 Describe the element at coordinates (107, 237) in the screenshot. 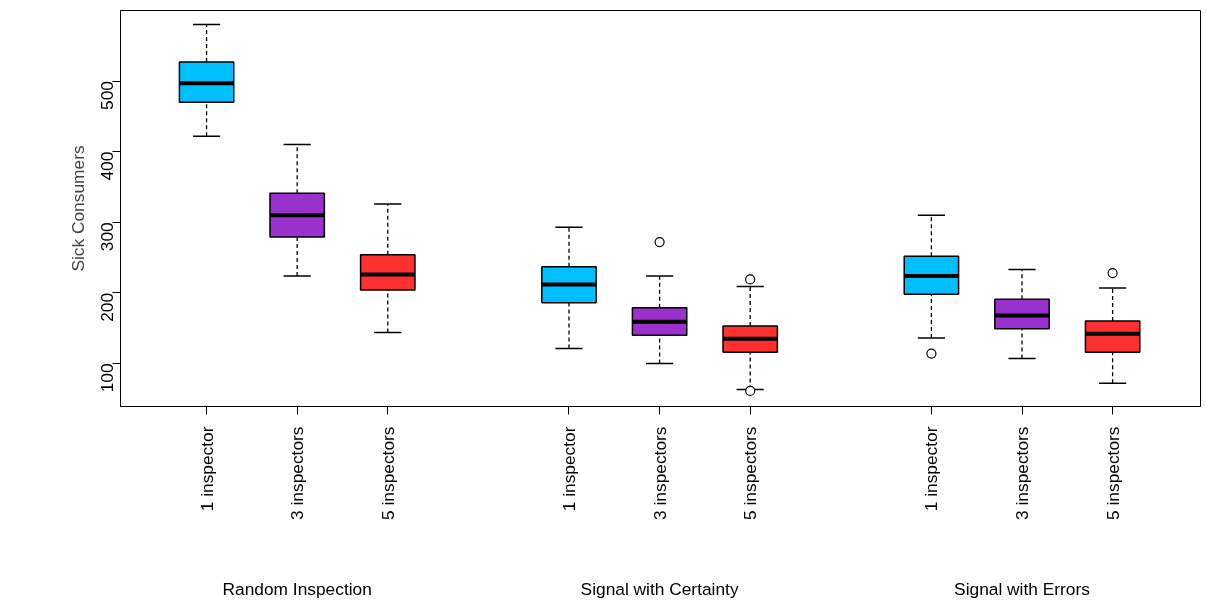

I see `y-tick-label: 300` at that location.